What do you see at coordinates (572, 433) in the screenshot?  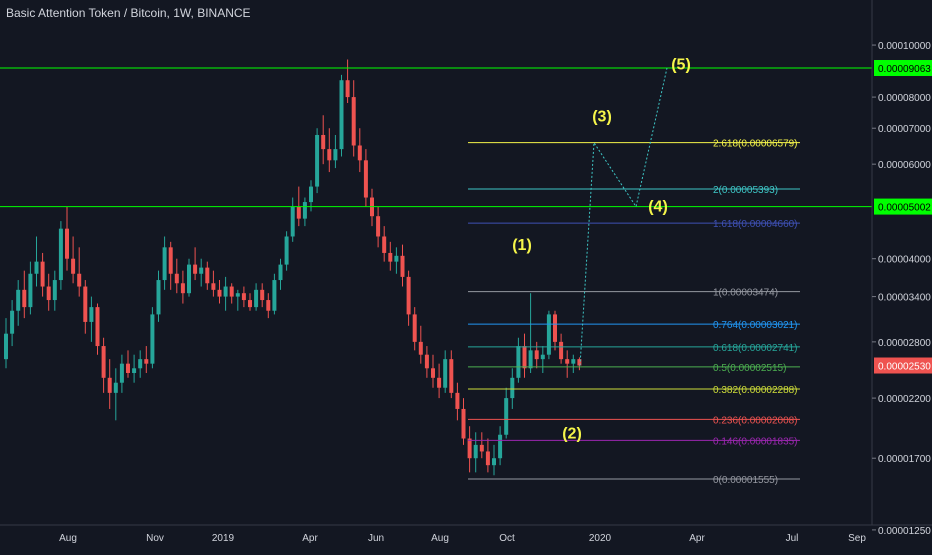 I see `wave-label: (2)` at bounding box center [572, 433].